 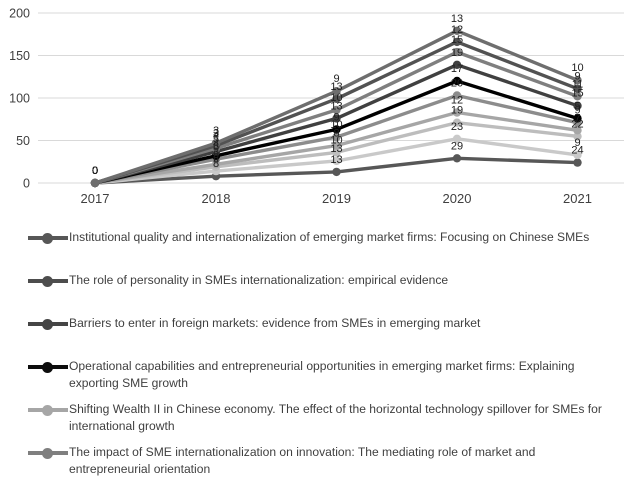 I want to click on data-label: 8, so click(x=216, y=164).